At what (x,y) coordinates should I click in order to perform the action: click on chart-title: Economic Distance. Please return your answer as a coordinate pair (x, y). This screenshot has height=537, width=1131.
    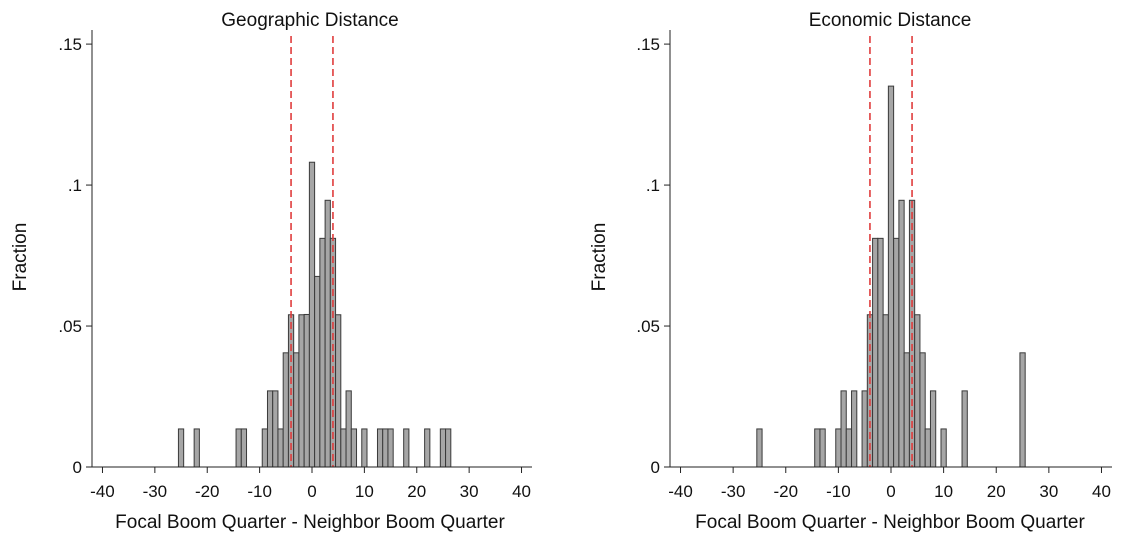
    Looking at the image, I should click on (890, 20).